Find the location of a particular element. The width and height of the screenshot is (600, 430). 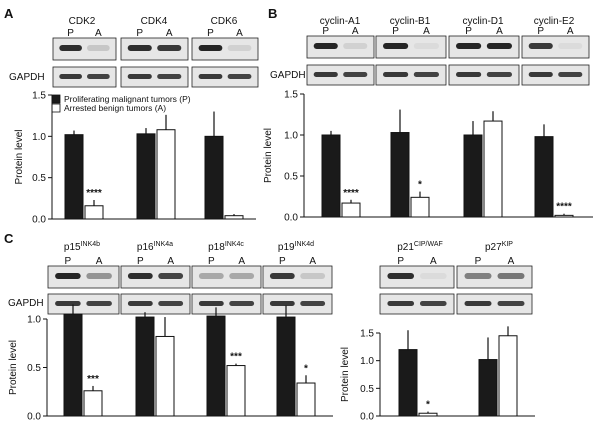

heading-p27: p27KIP is located at coordinates (499, 247).